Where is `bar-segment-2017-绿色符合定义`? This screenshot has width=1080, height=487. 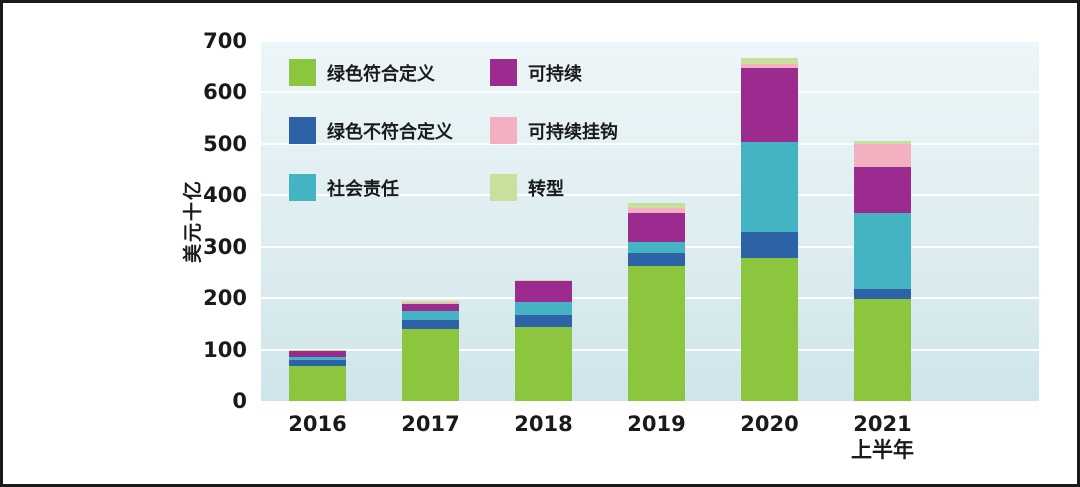
bar-segment-2017-绿色符合定义 is located at coordinates (430, 365).